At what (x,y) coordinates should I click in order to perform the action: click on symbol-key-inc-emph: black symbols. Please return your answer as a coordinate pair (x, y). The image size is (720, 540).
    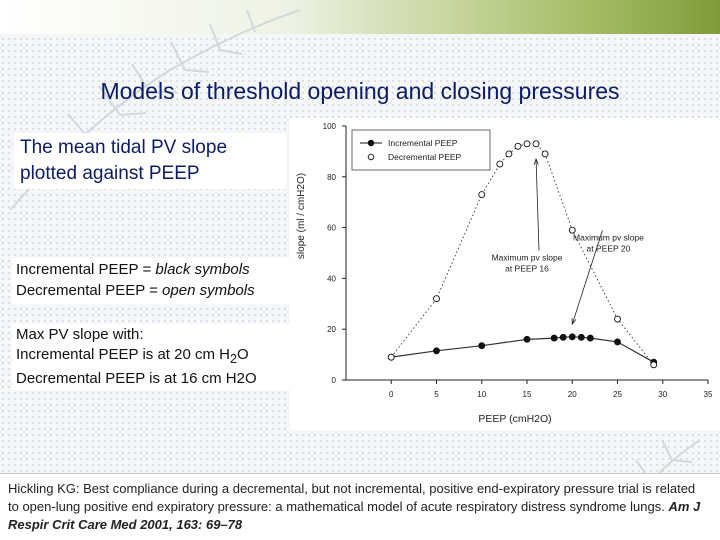
    Looking at the image, I should click on (202, 269).